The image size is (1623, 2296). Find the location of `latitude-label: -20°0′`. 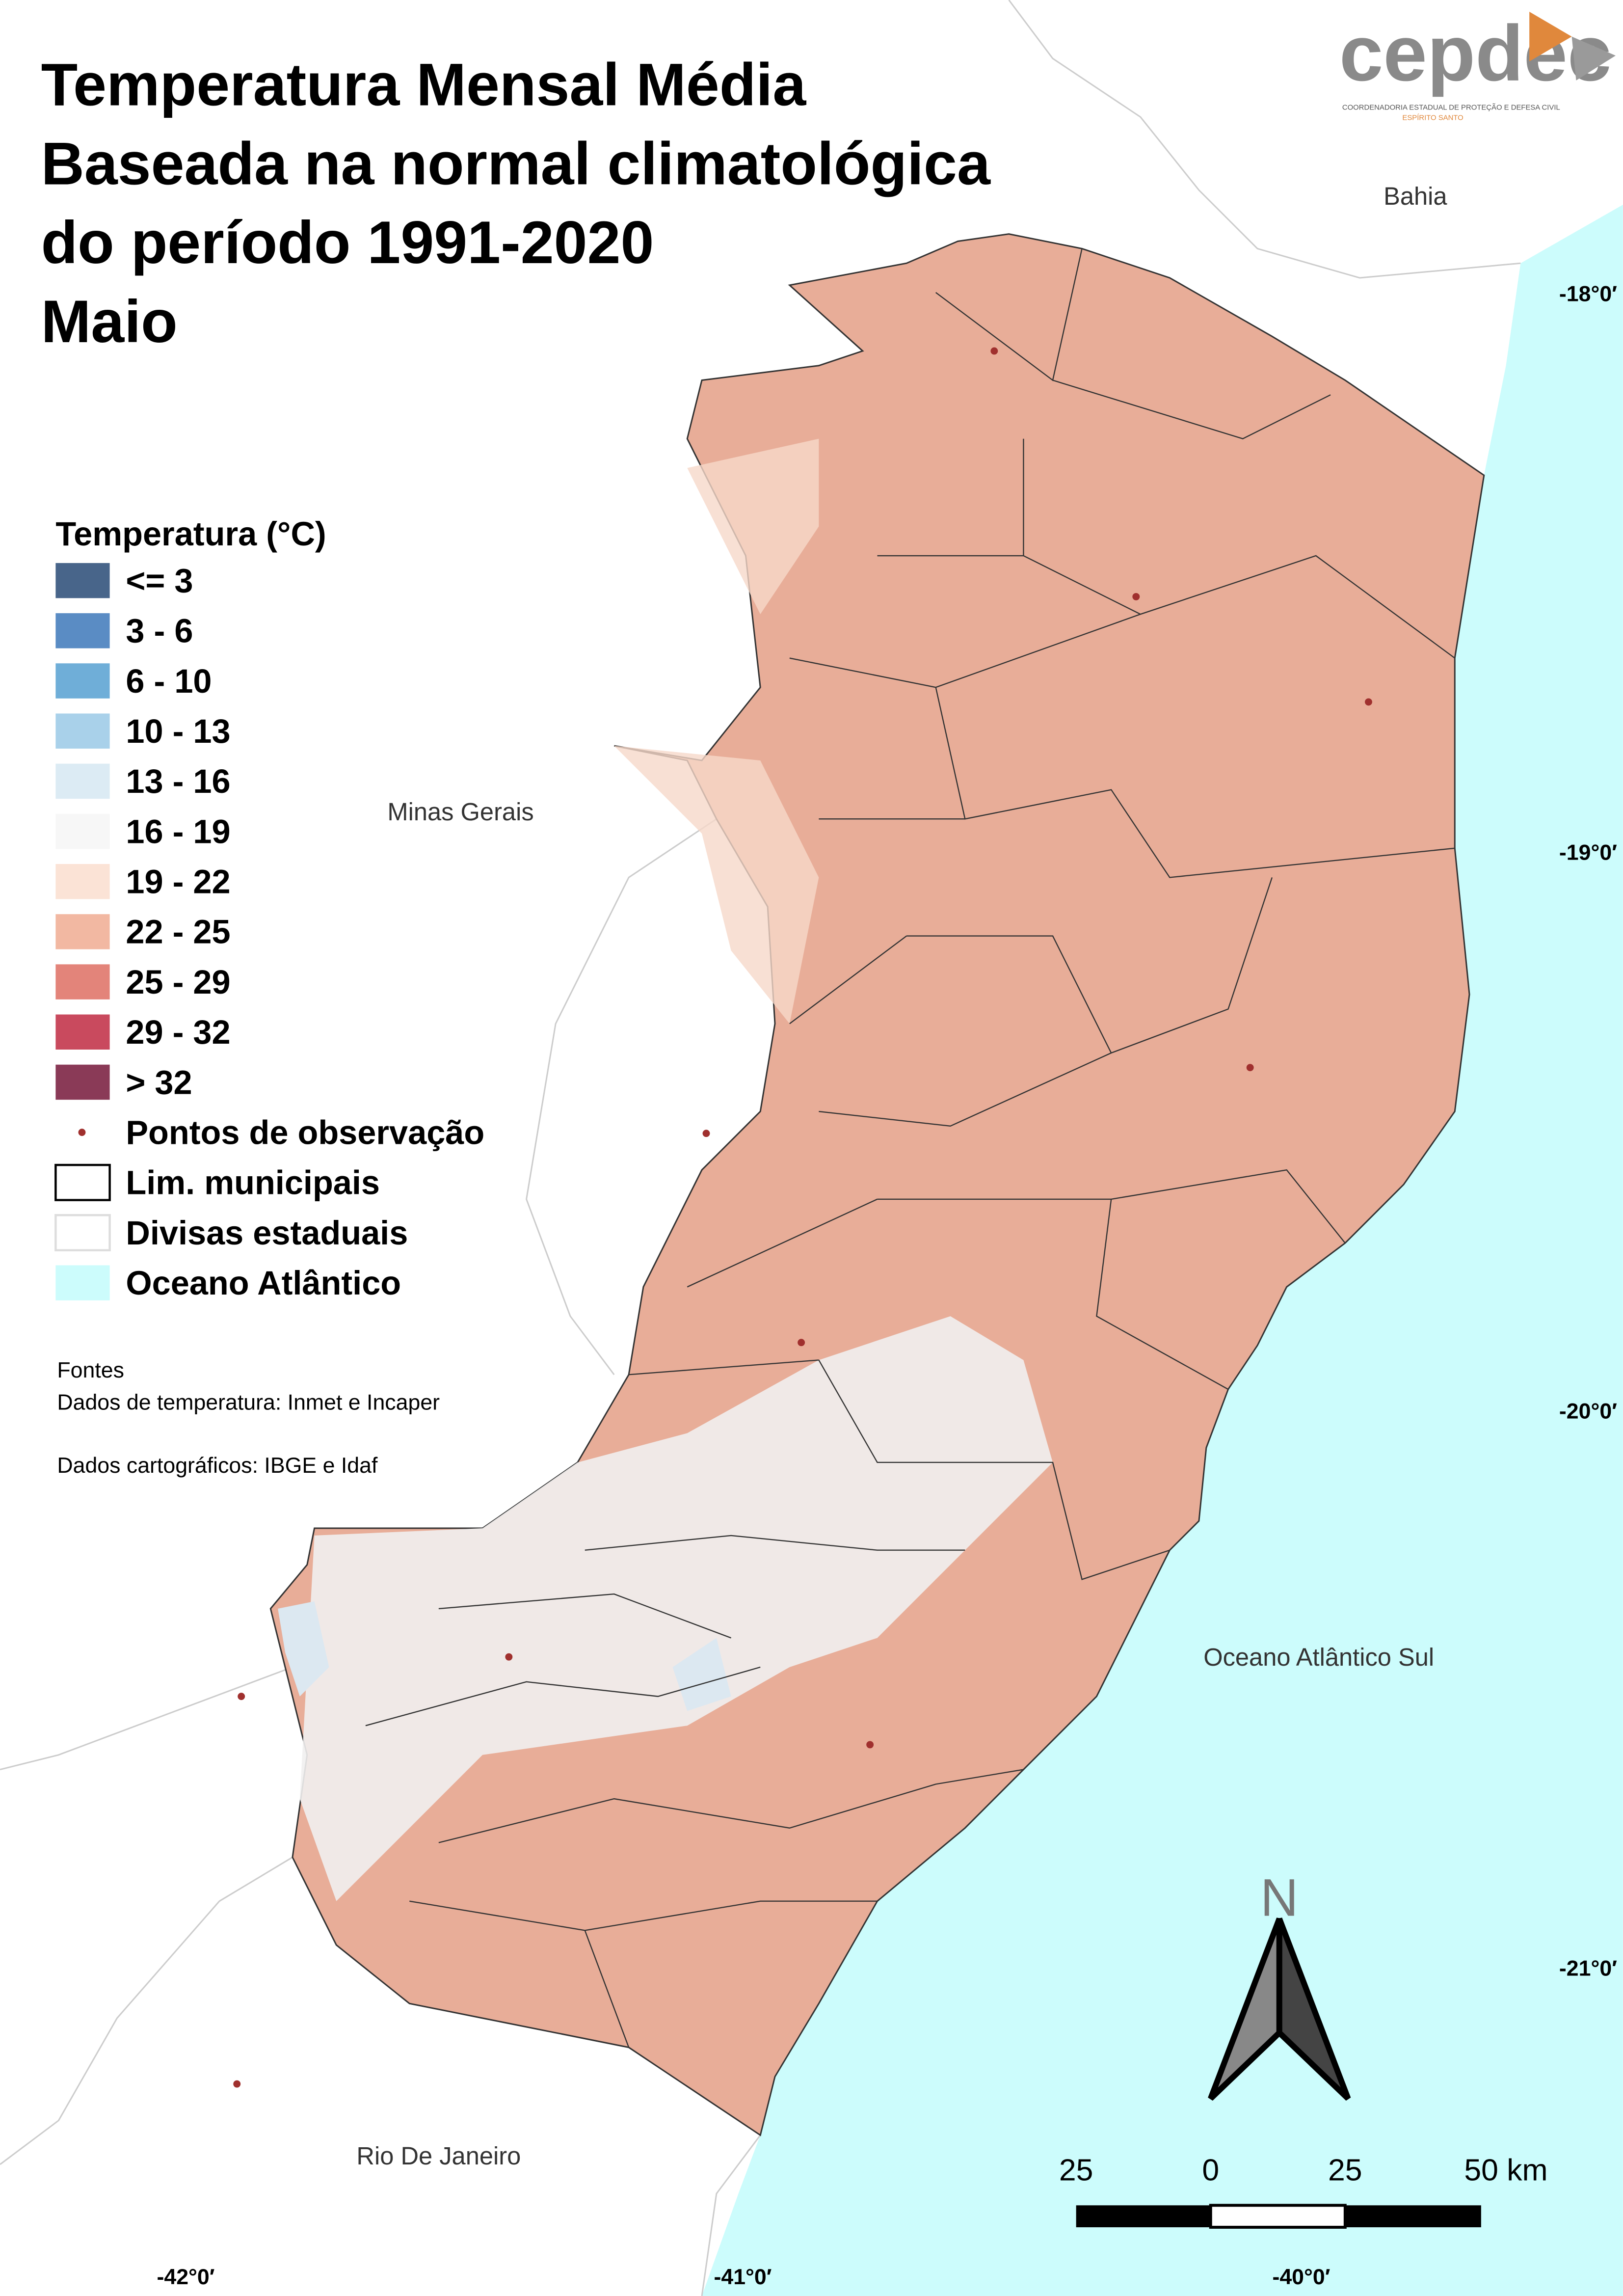

latitude-label: -20°0′ is located at coordinates (1588, 1412).